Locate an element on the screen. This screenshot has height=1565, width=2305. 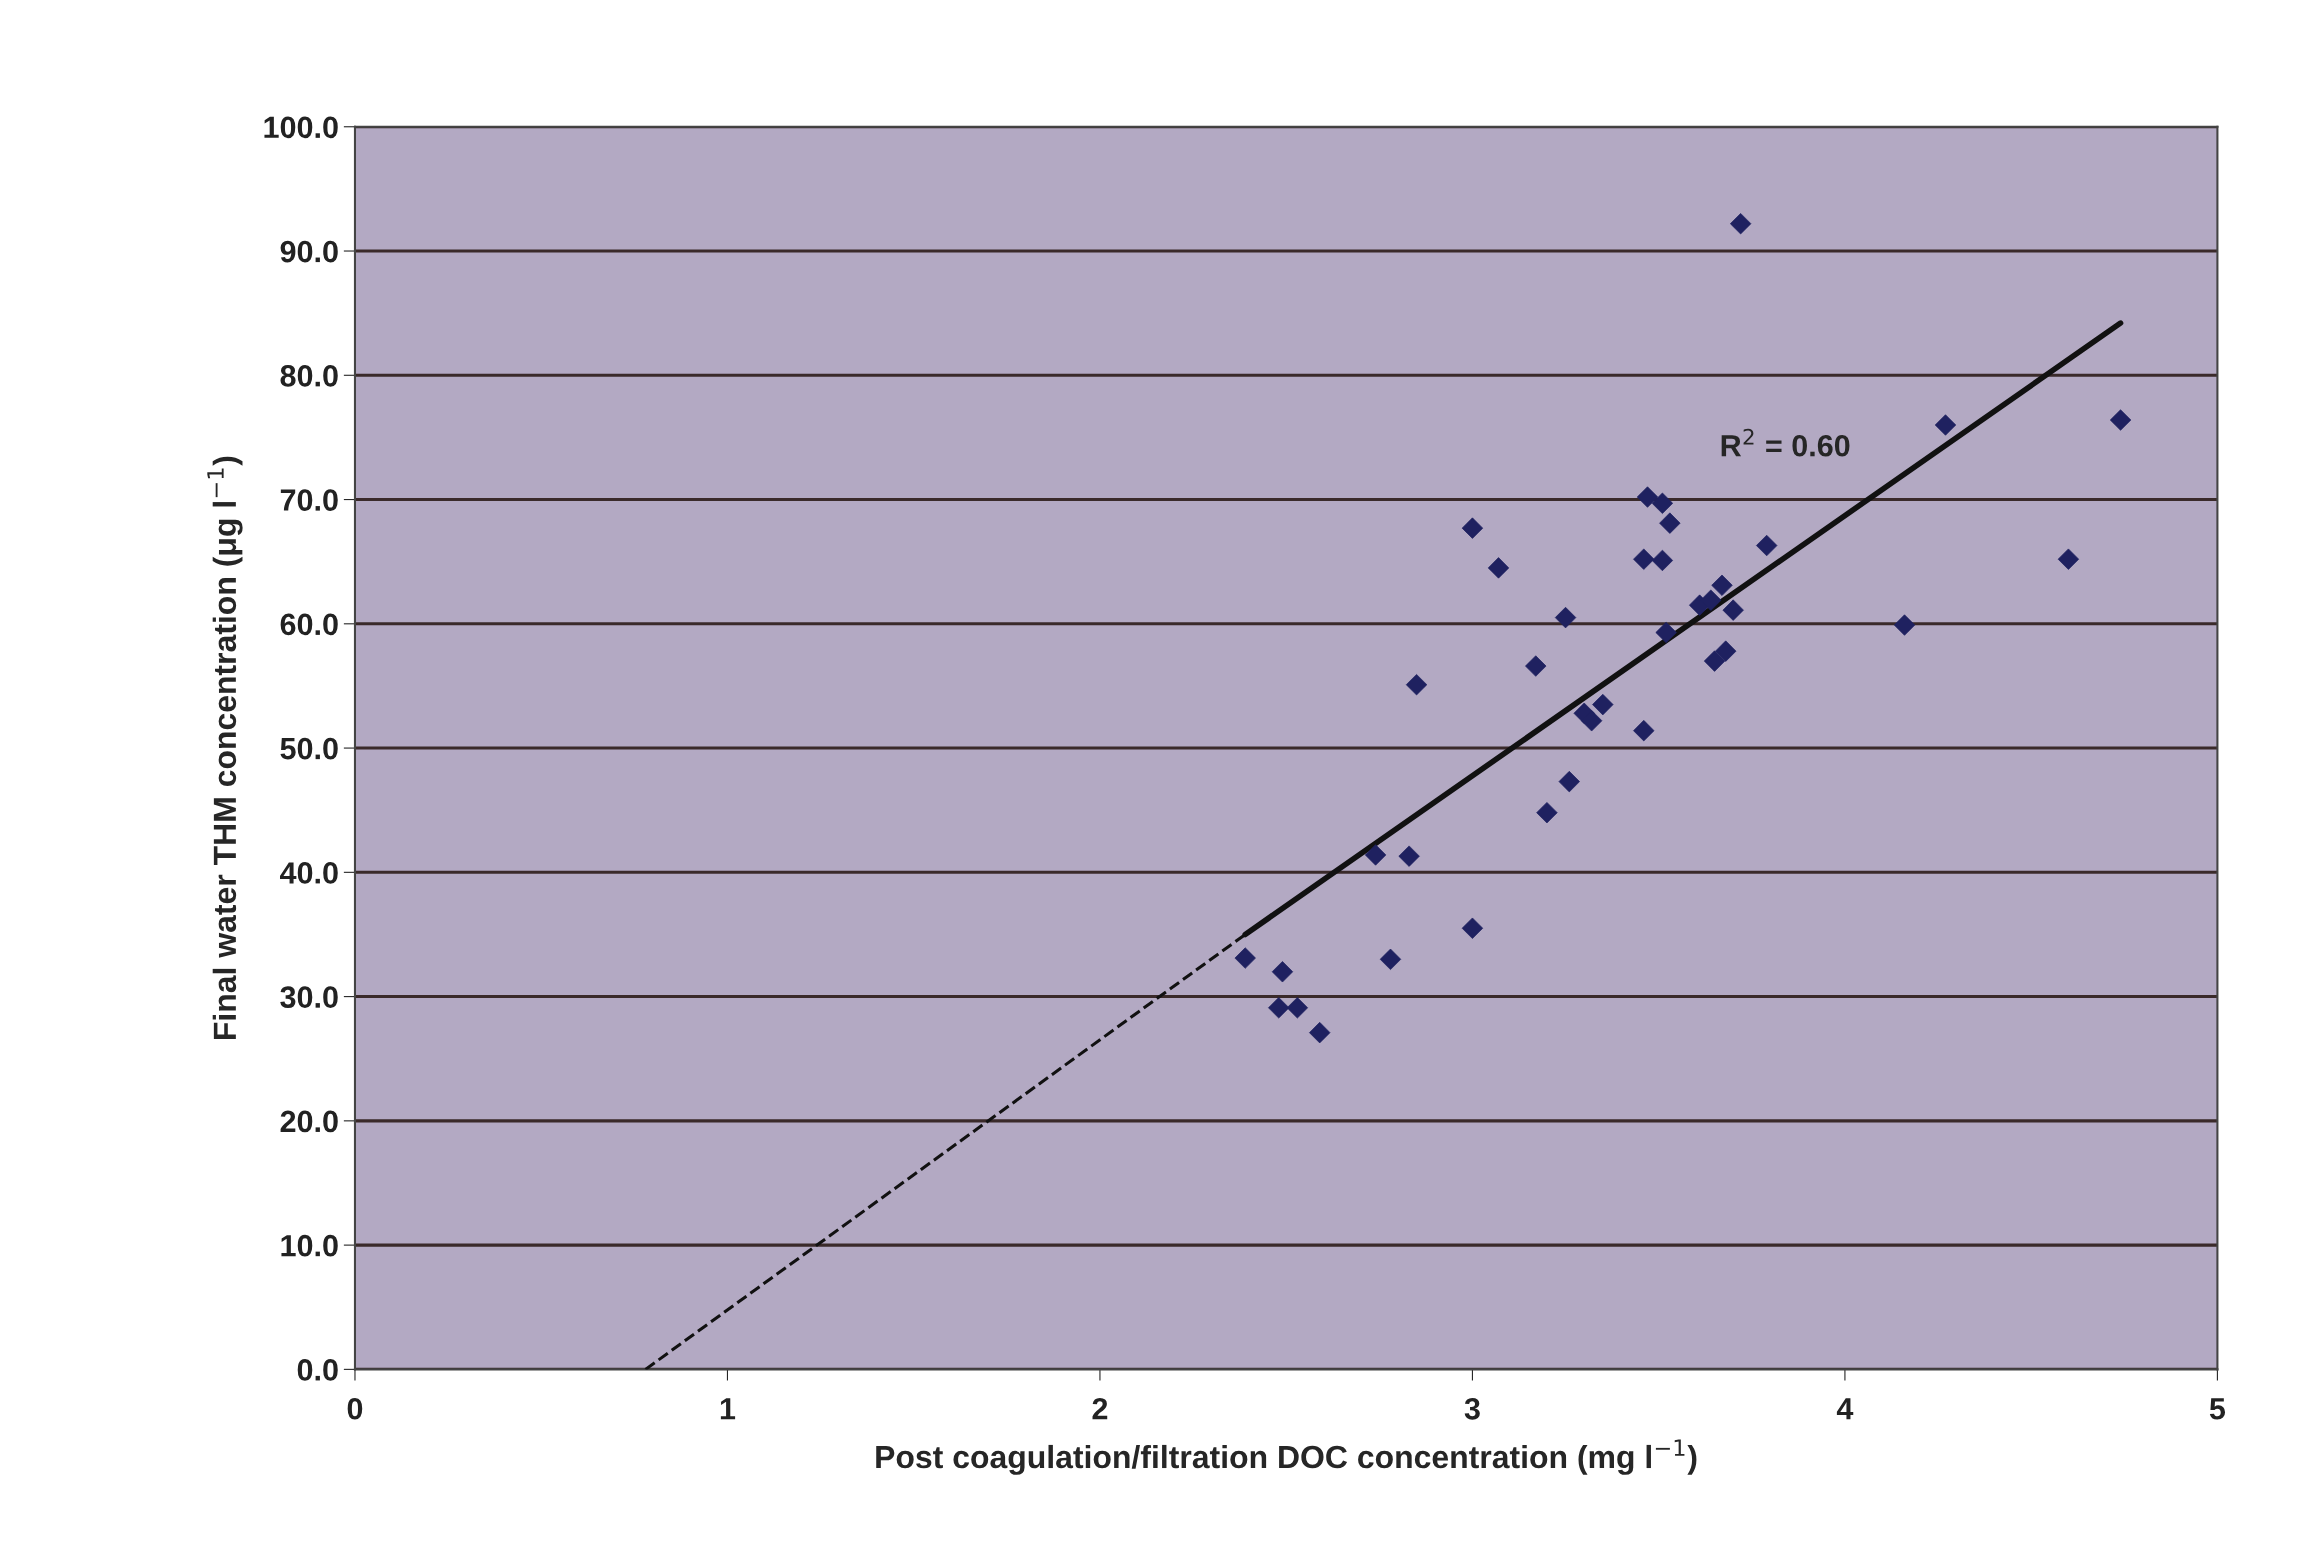
y-tick-label: 80.0 is located at coordinates (309, 376).